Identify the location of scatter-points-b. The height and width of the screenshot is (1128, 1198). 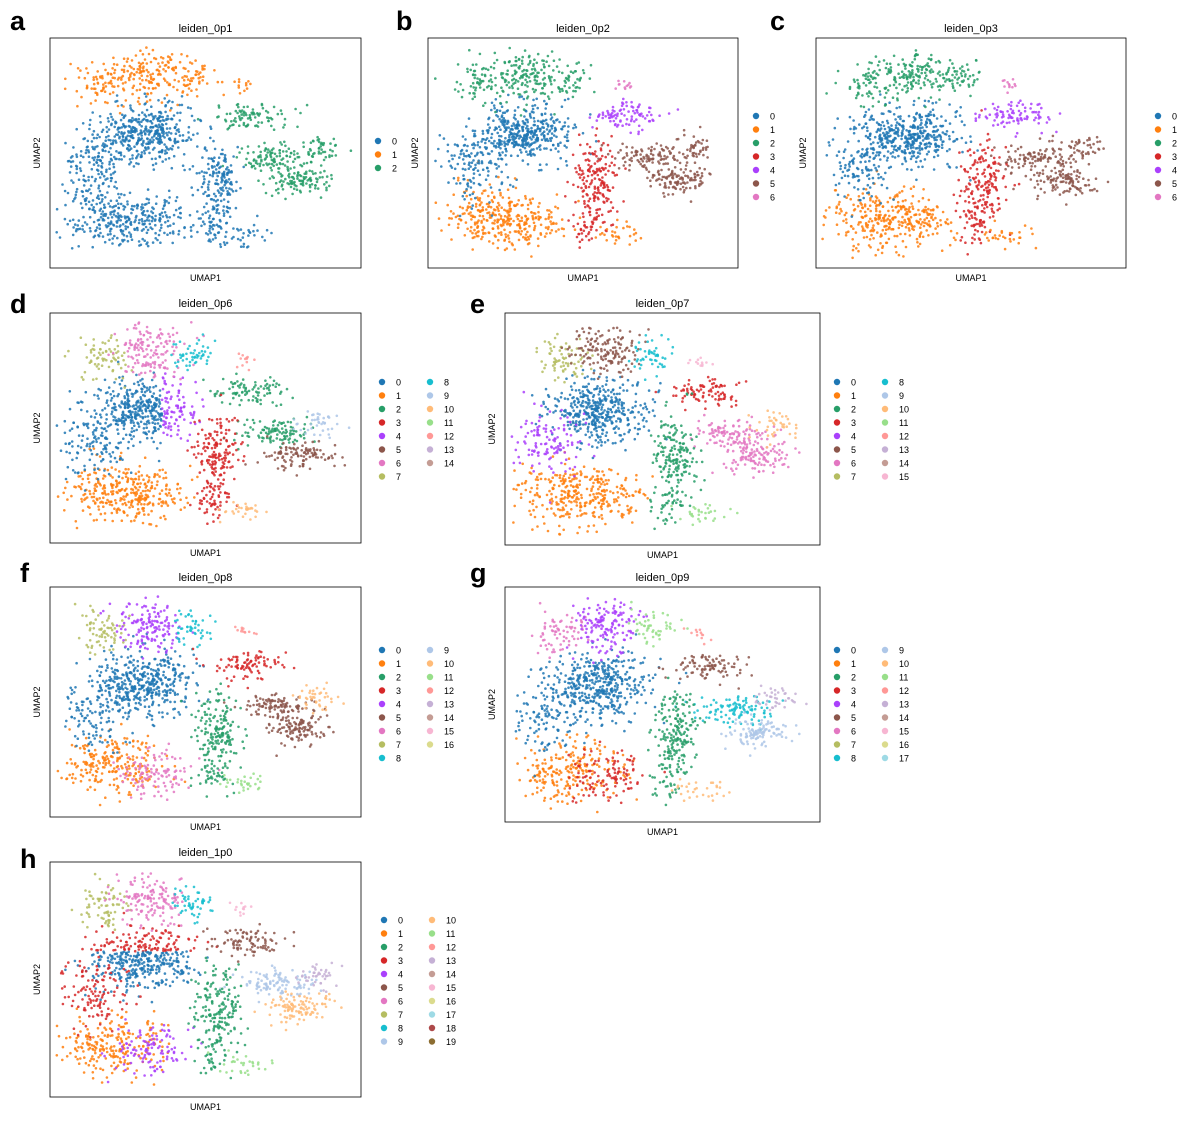
(573, 152).